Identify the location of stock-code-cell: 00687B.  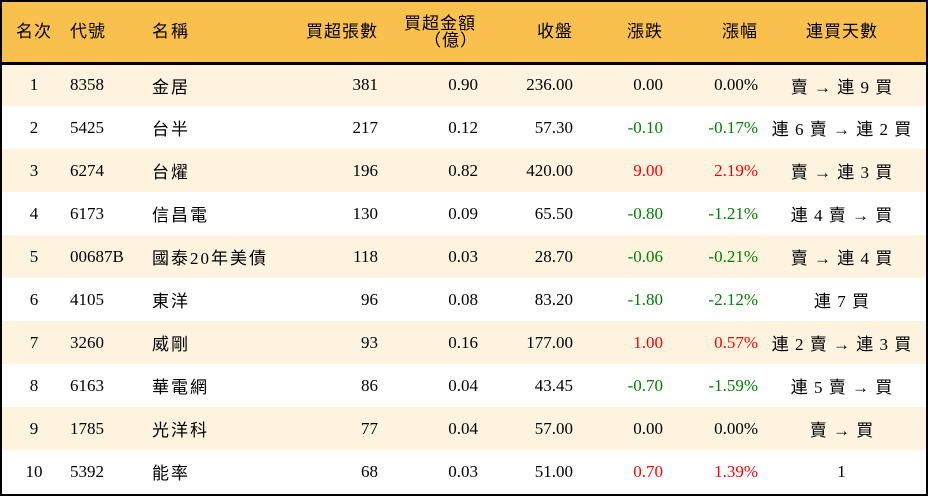
(97, 256).